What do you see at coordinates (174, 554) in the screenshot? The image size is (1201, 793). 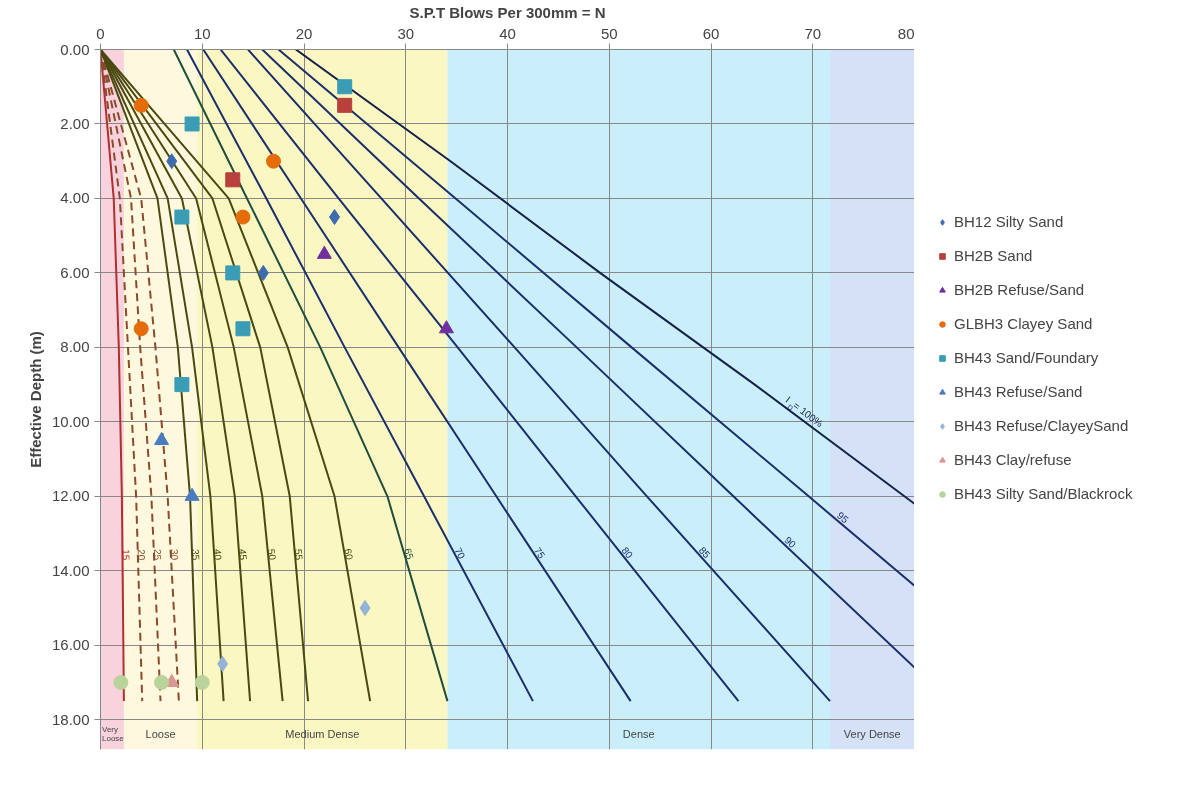 I see `text: 30` at bounding box center [174, 554].